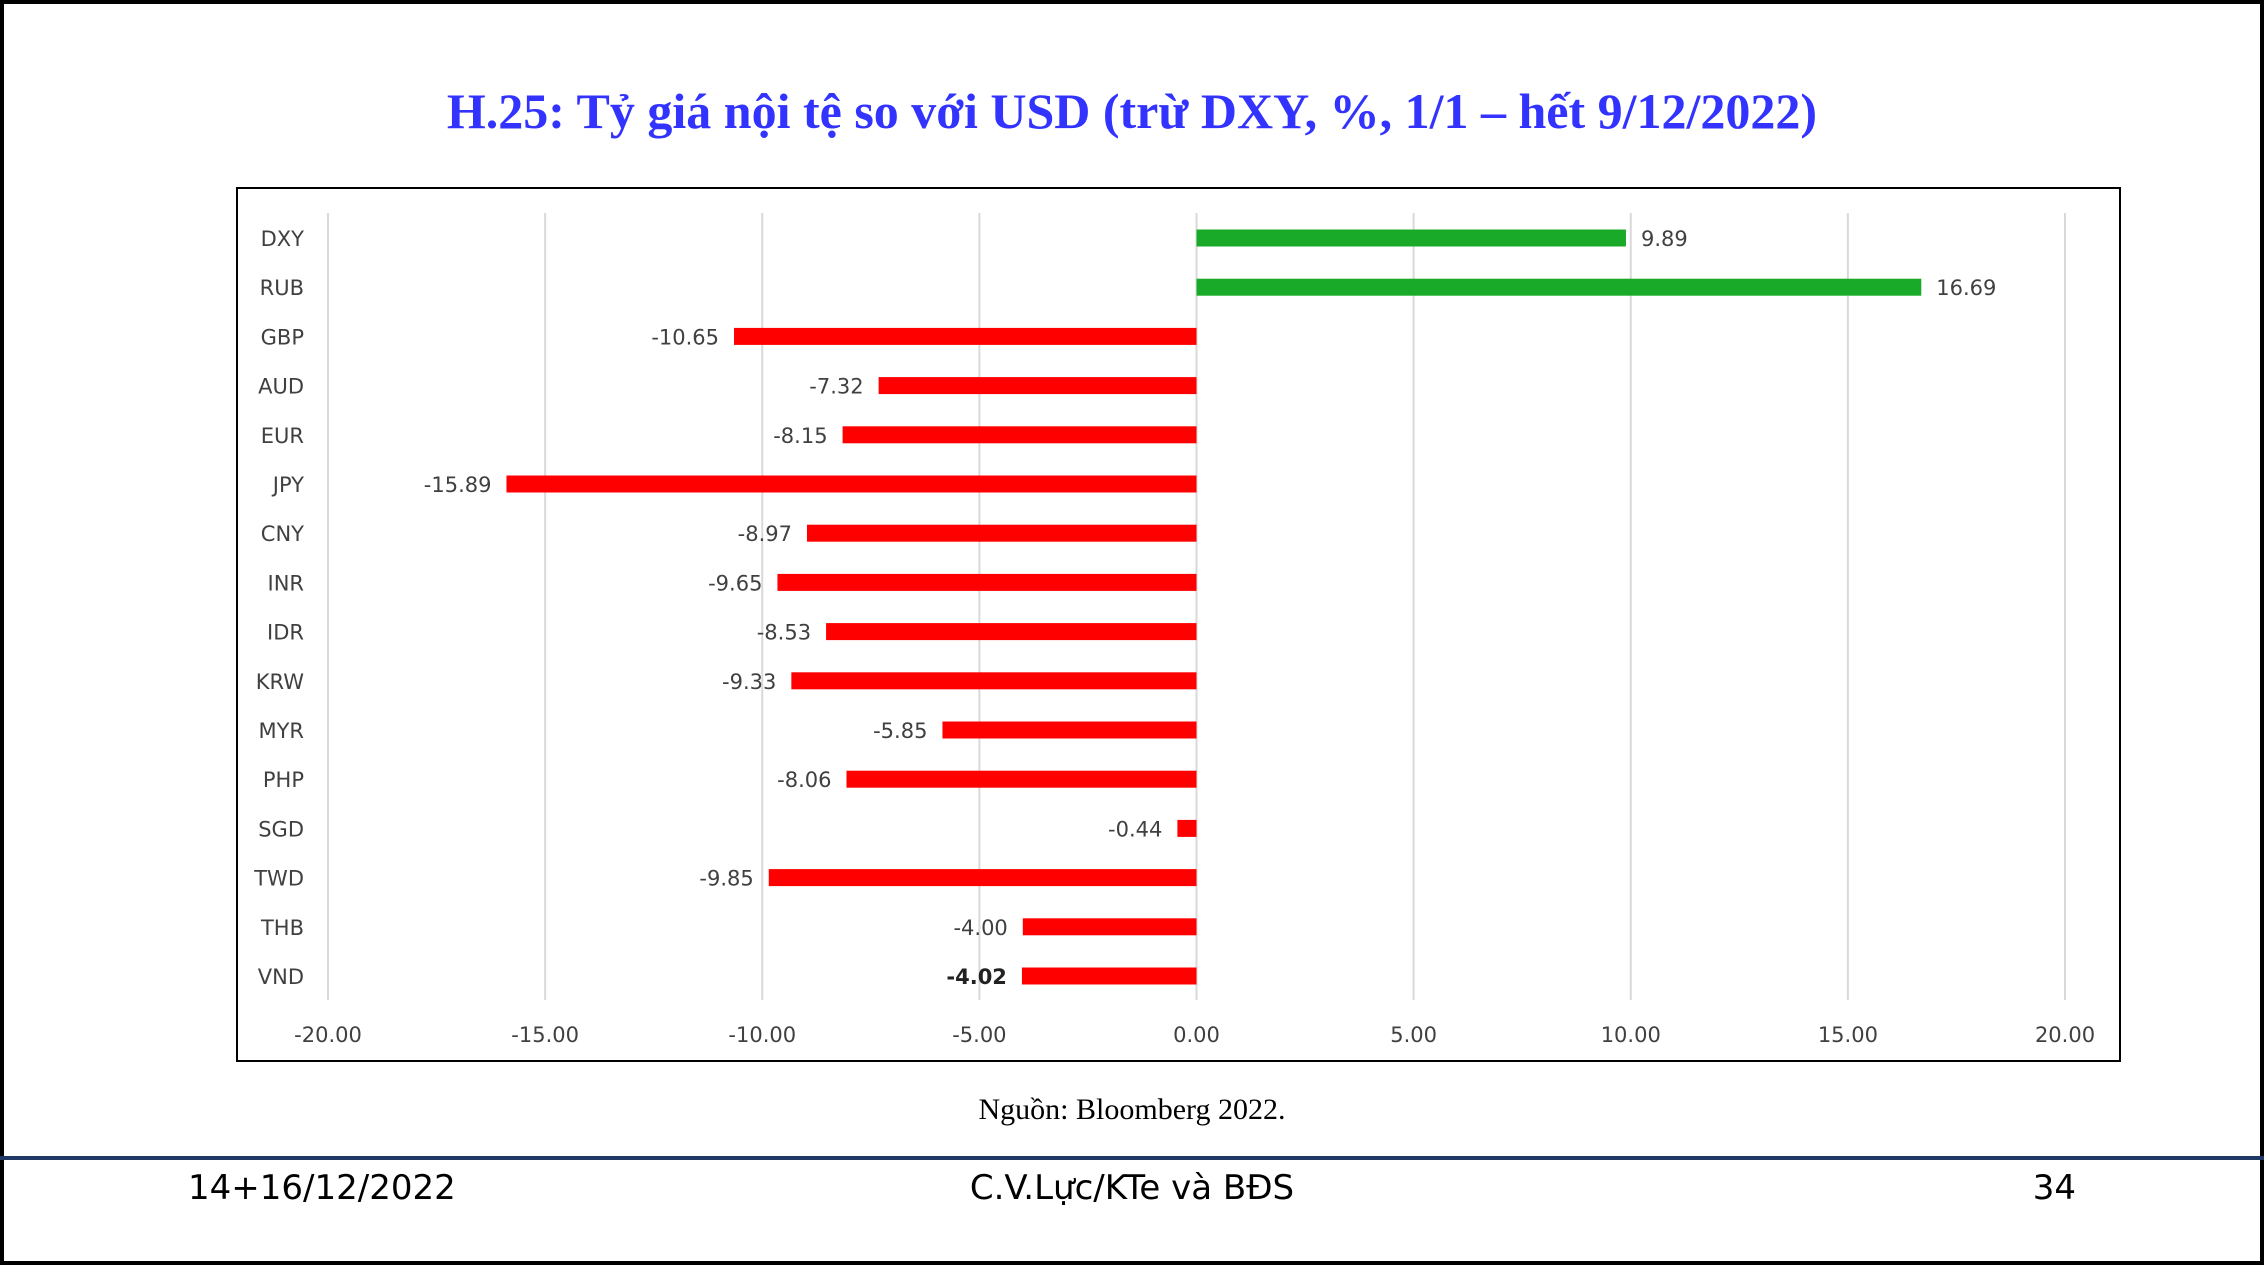 The width and height of the screenshot is (2264, 1265). Describe the element at coordinates (685, 337) in the screenshot. I see `data-label: -10.65` at that location.